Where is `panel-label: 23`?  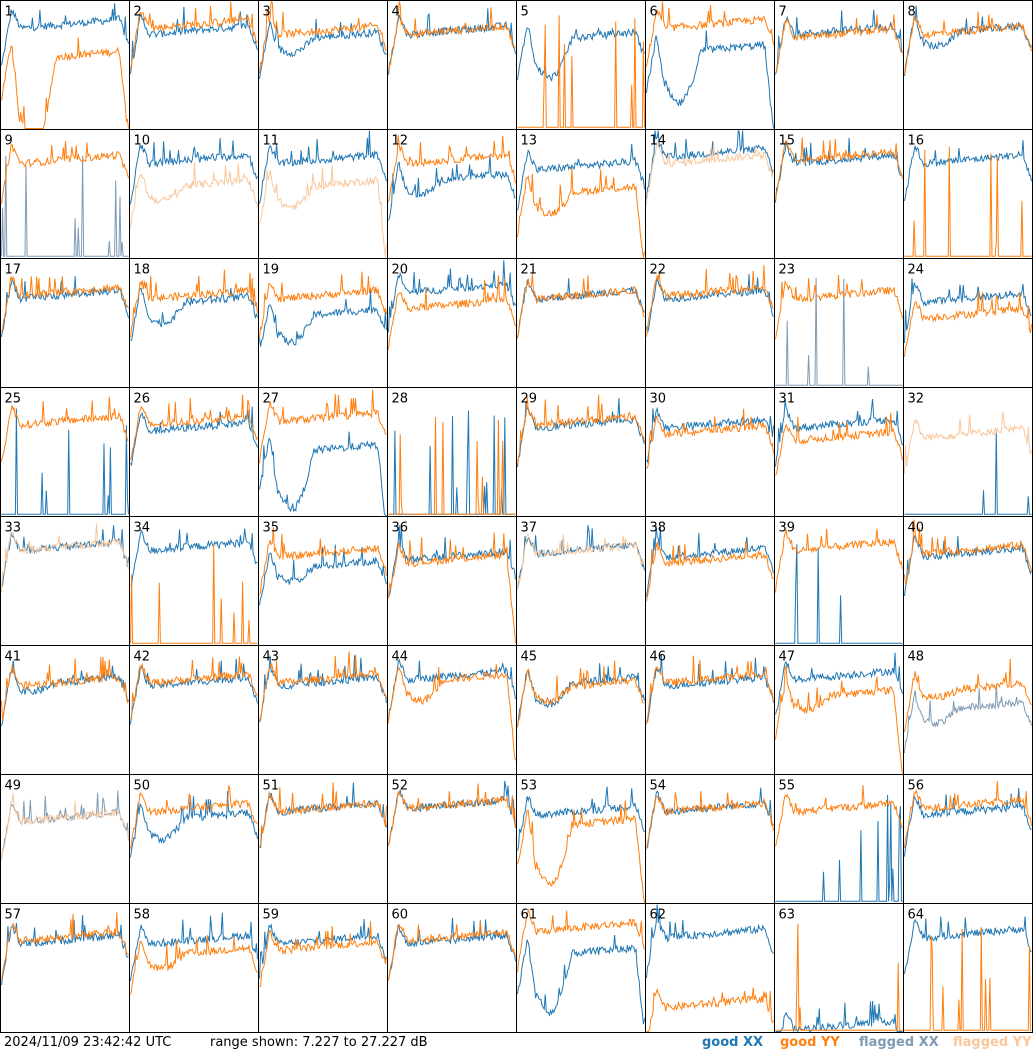
panel-label: 23 is located at coordinates (787, 270).